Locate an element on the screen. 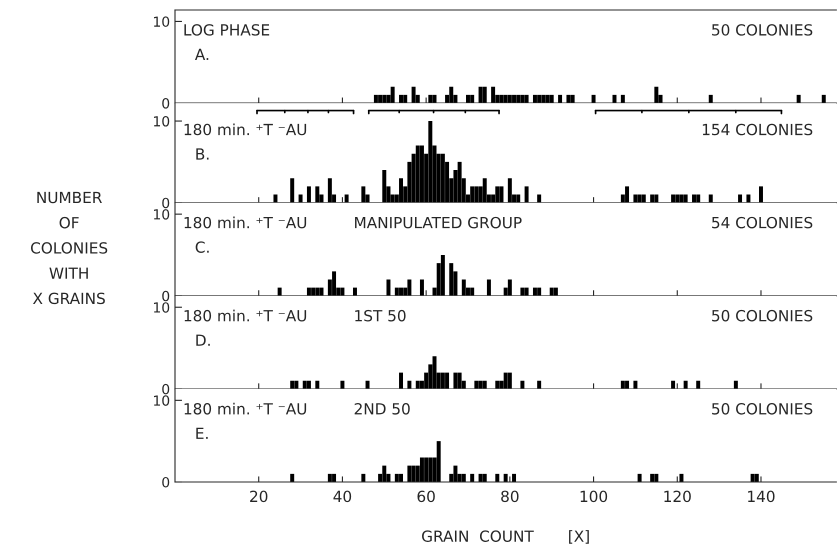 This screenshot has width=838, height=556. x-tick-label: 100 is located at coordinates (594, 496).